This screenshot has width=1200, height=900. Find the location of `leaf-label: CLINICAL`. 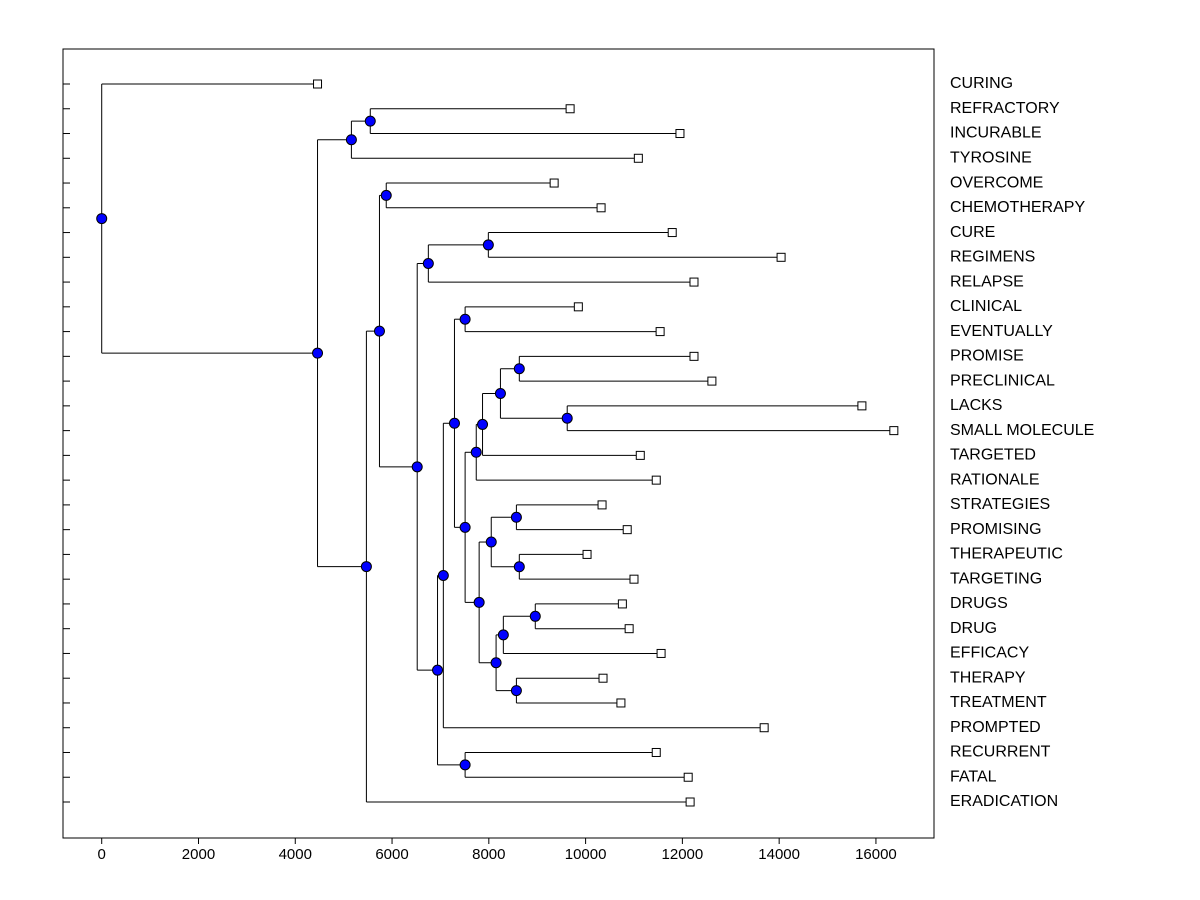

leaf-label: CLINICAL is located at coordinates (986, 306).